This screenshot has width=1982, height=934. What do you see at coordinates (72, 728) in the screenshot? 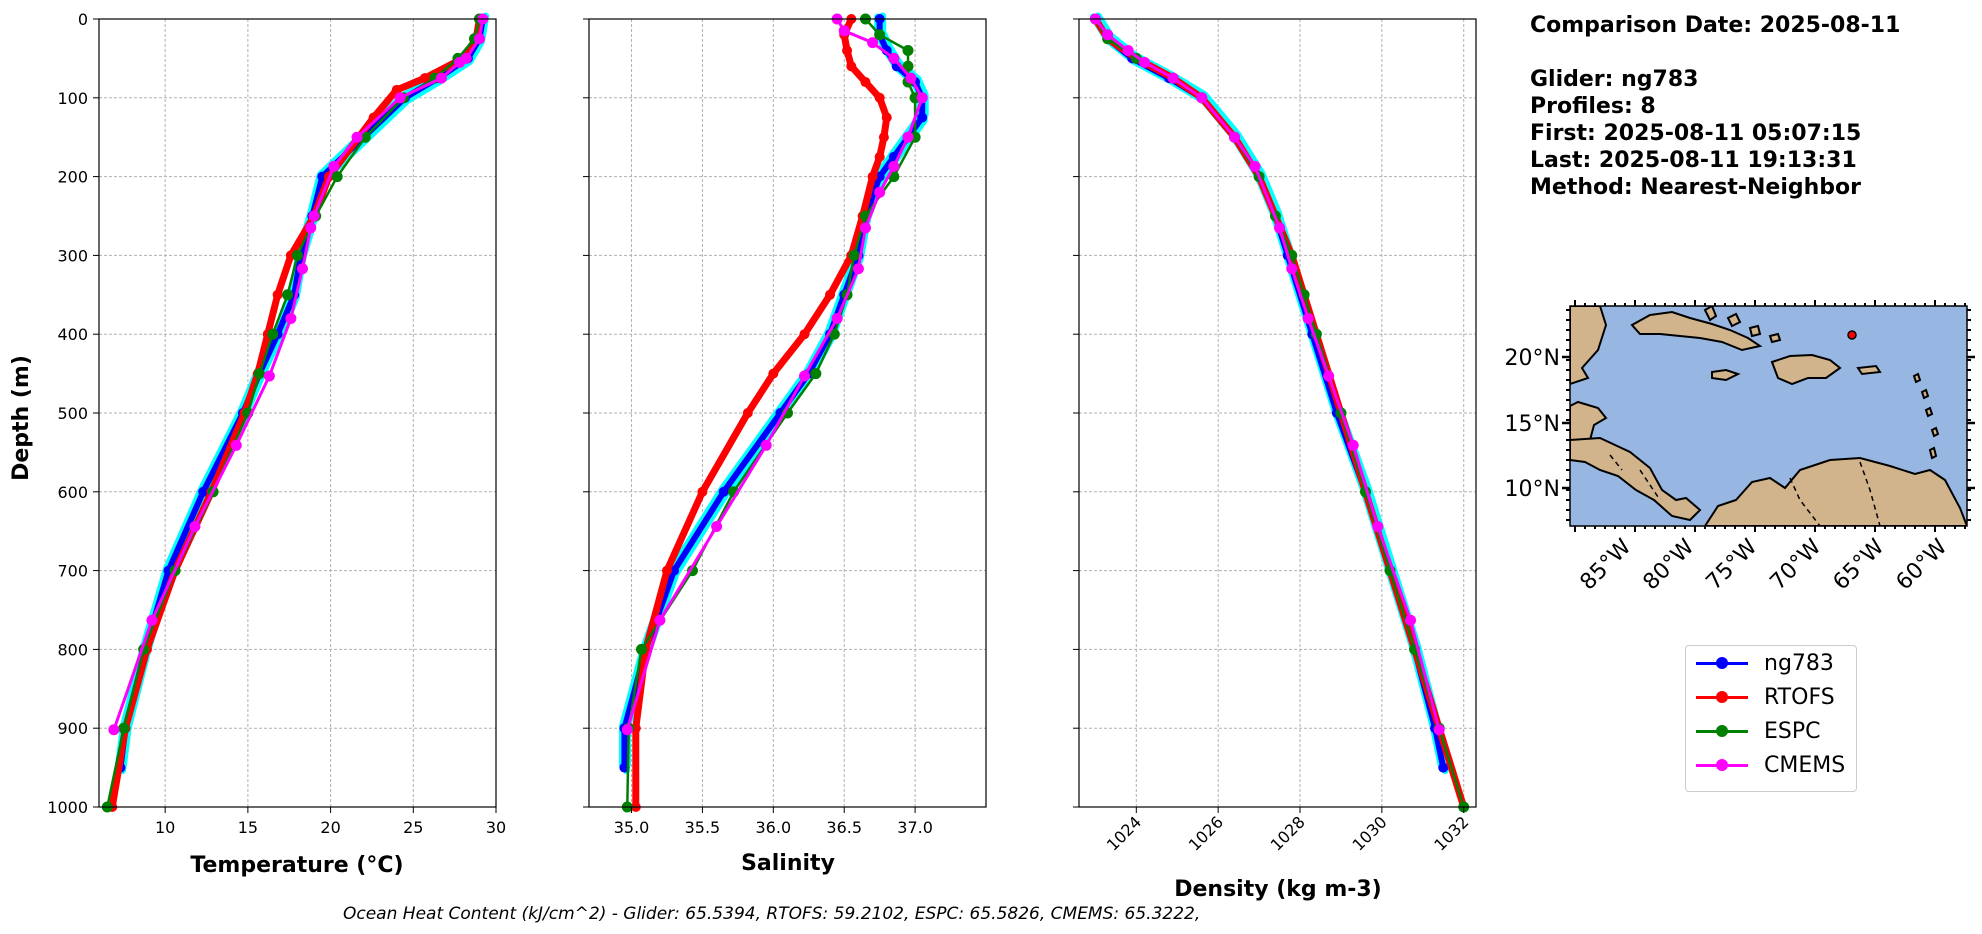
I see `y-tick-label: 900` at bounding box center [72, 728].